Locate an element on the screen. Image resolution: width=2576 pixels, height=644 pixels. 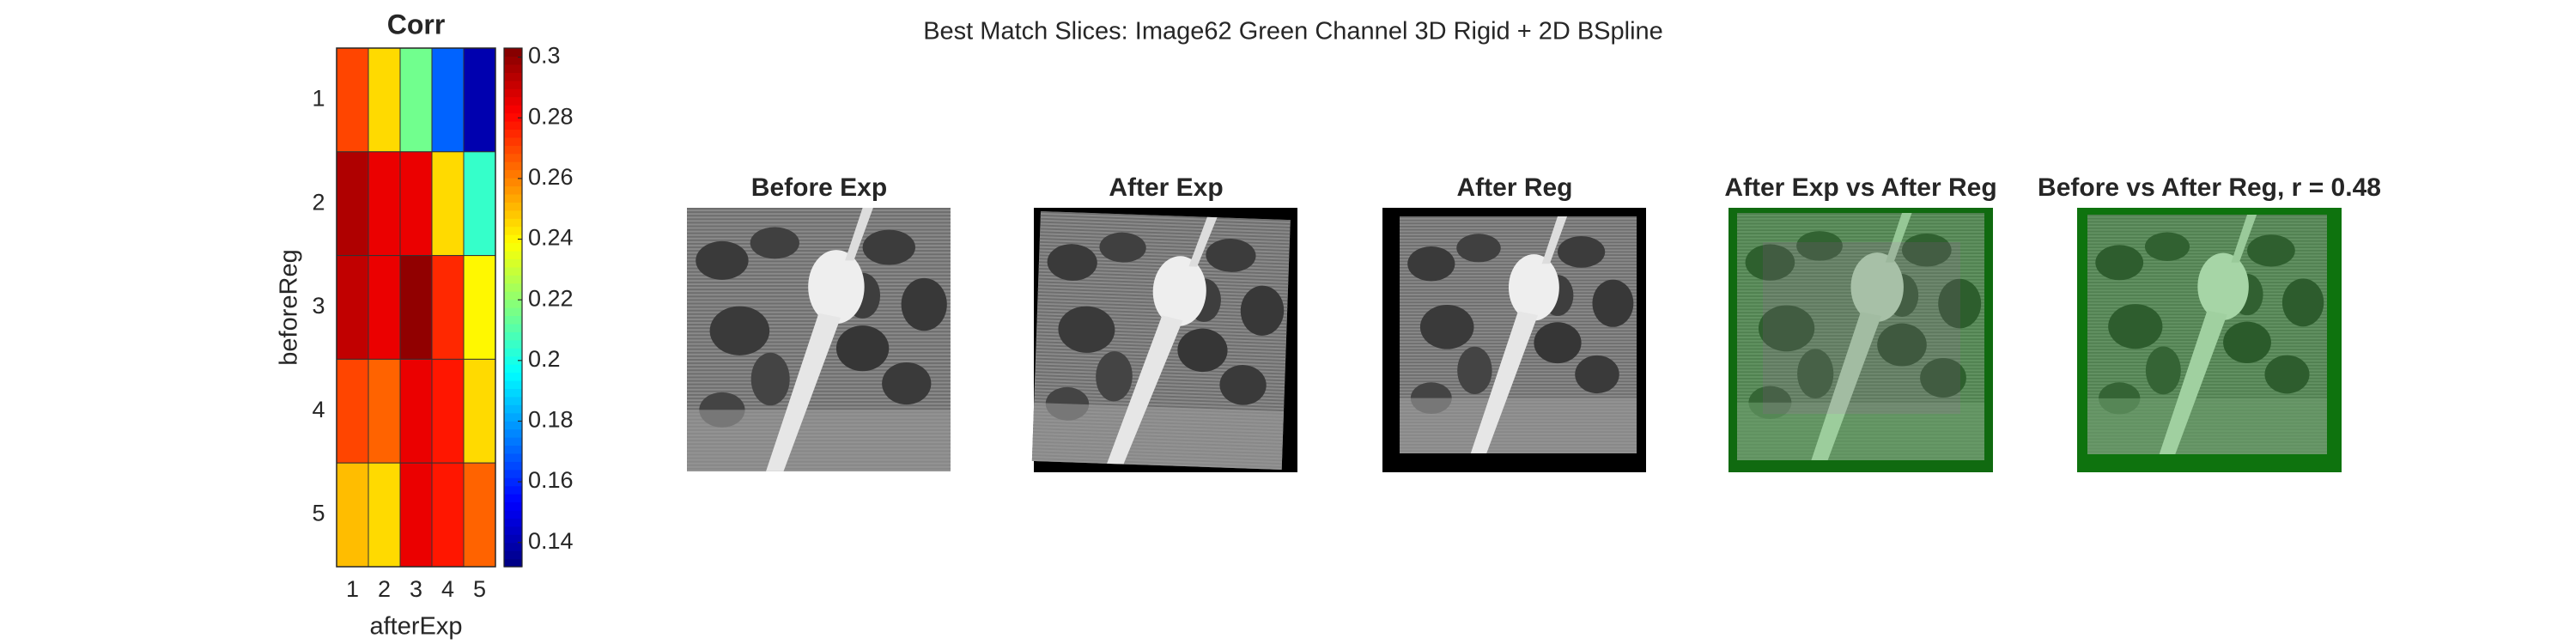
x-axis-label: afterExp is located at coordinates (417, 627).